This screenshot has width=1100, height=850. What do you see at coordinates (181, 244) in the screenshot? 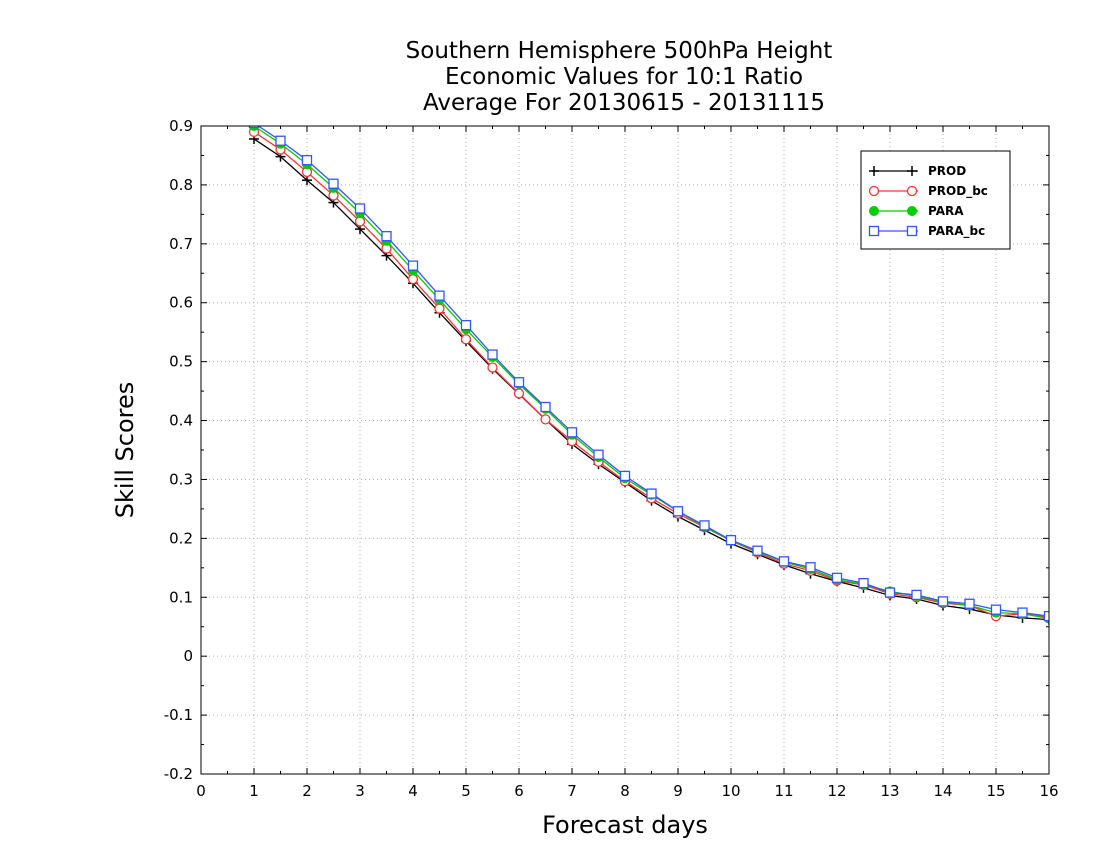
I see `y-tick-label: 0.7` at bounding box center [181, 244].